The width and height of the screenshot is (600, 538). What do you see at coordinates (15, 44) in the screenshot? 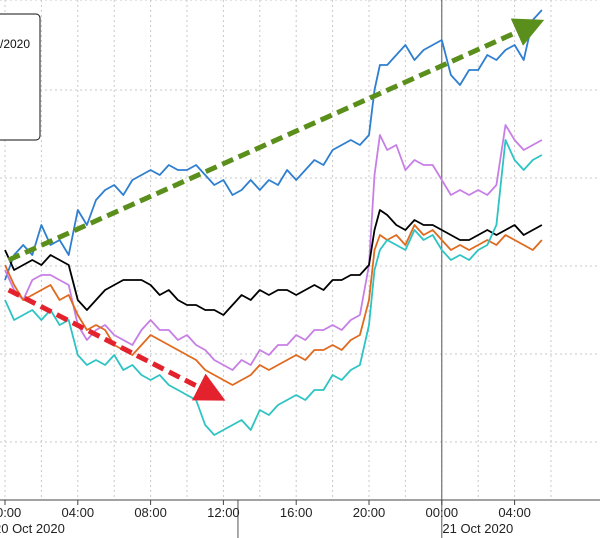
I see `legend-text: /2020` at bounding box center [15, 44].